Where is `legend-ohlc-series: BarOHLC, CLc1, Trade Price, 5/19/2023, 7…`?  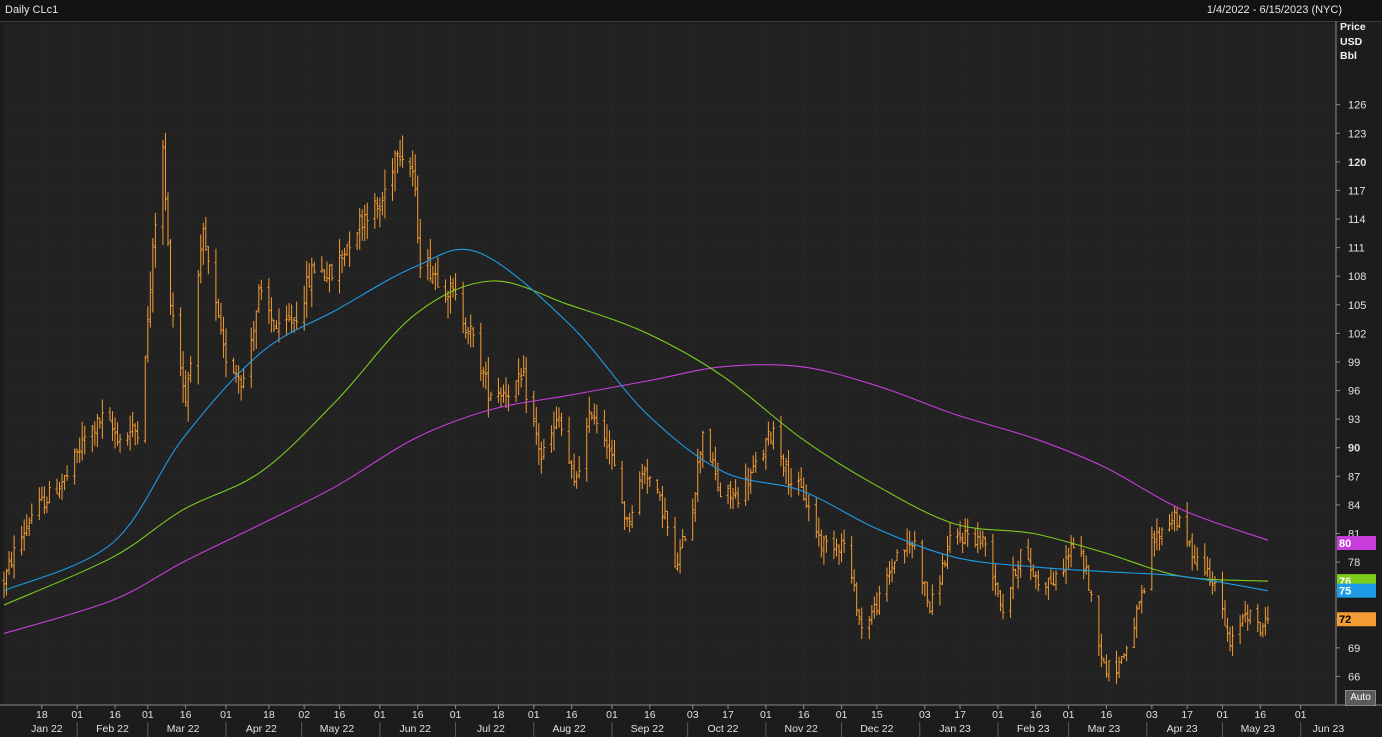
legend-ohlc-series: BarOHLC, CLc1, Trade Price, 5/19/2023, 7… is located at coordinates (140, 29).